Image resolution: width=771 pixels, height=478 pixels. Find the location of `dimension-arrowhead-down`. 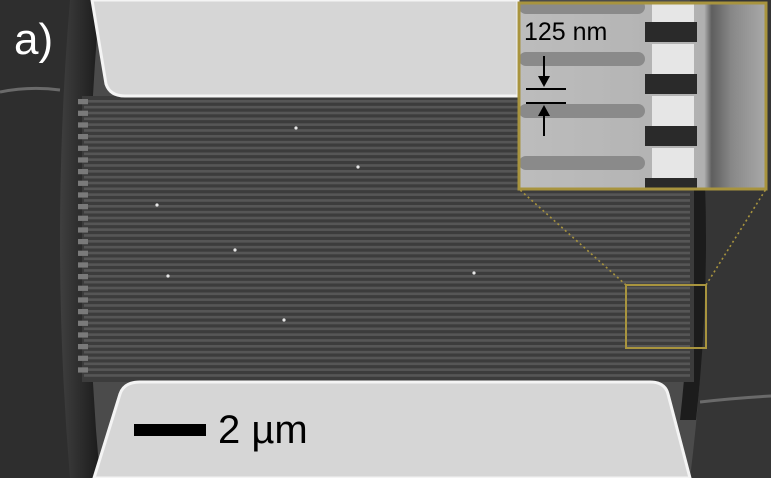

dimension-arrowhead-down is located at coordinates (544, 81).